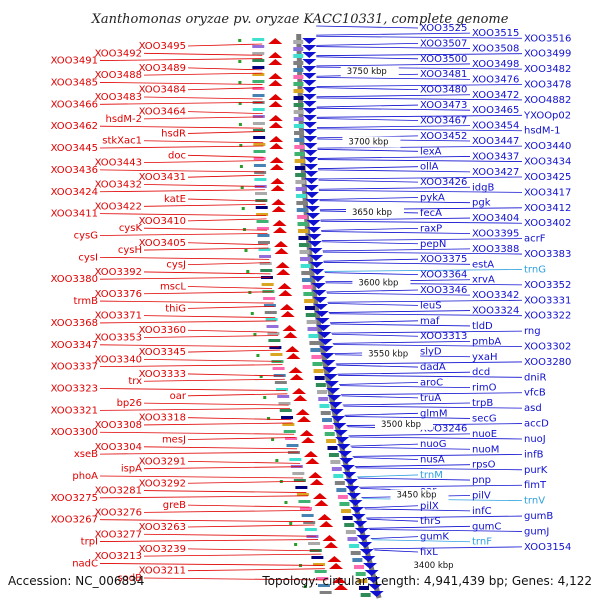  What do you see at coordinates (124, 119) in the screenshot?
I see `gene-label-left: hsdM-2` at bounding box center [124, 119].